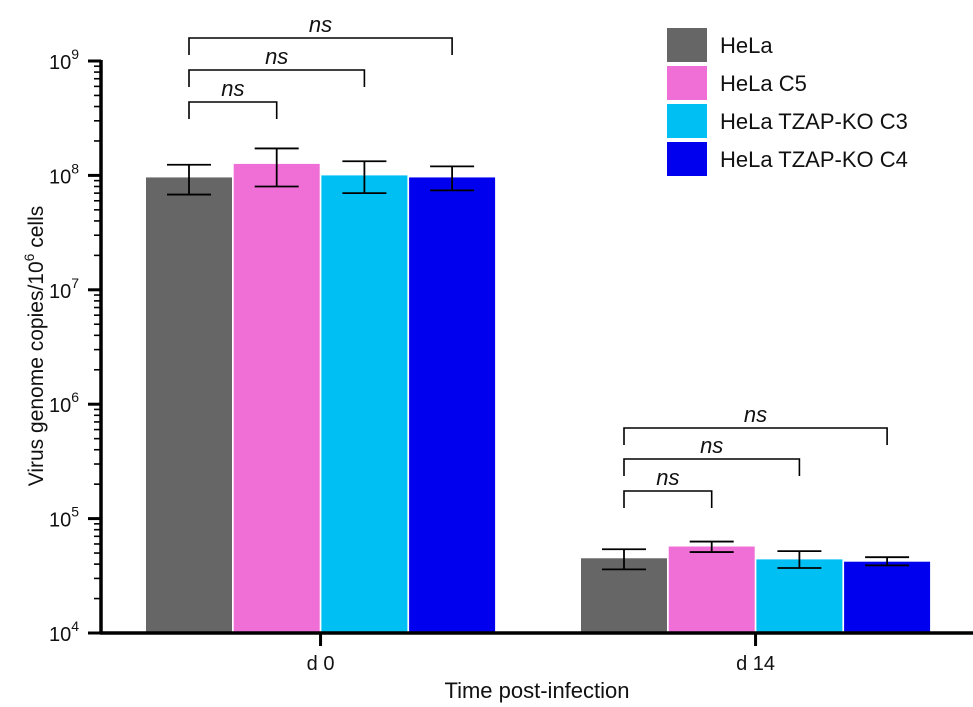  Describe the element at coordinates (36, 373) in the screenshot. I see `y-axis-title-main: Virus genome copies/10` at that location.